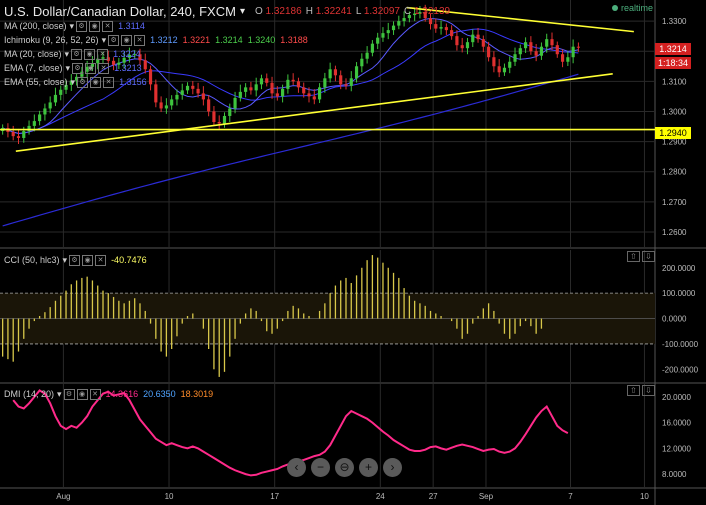  Describe the element at coordinates (33, 68) in the screenshot. I see `indicator-name: EMA (7, close)` at that location.